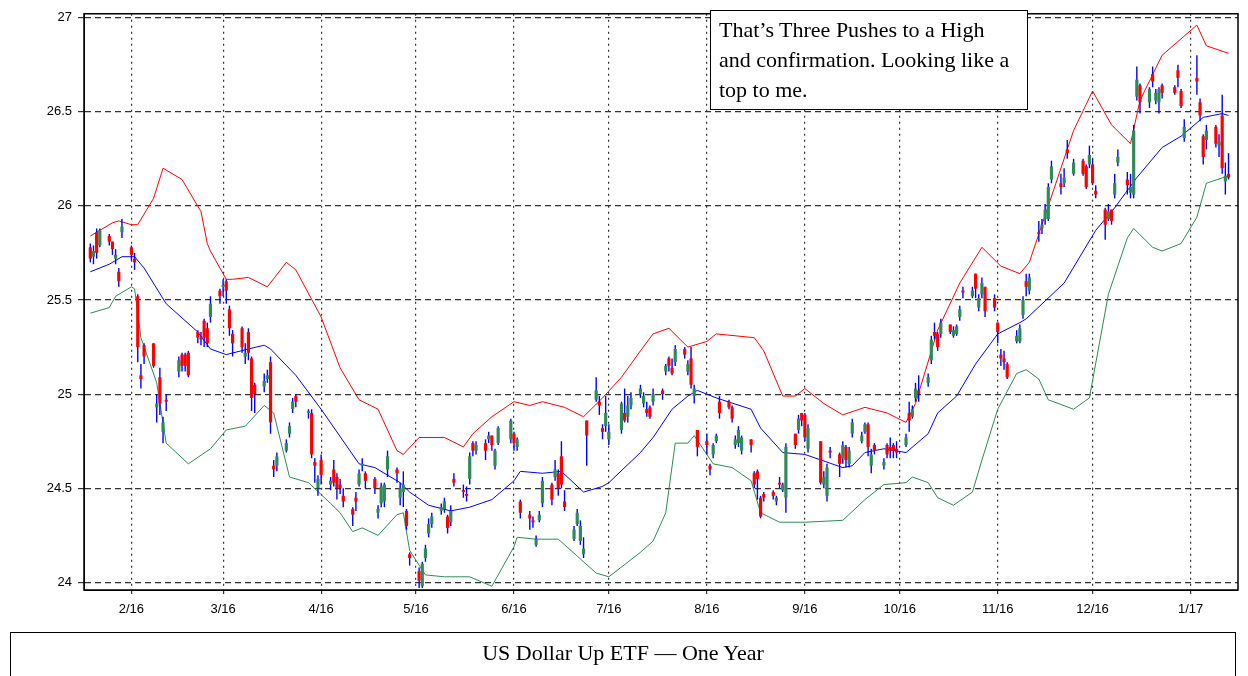  I want to click on x-tick-label: 2/16, so click(131, 609).